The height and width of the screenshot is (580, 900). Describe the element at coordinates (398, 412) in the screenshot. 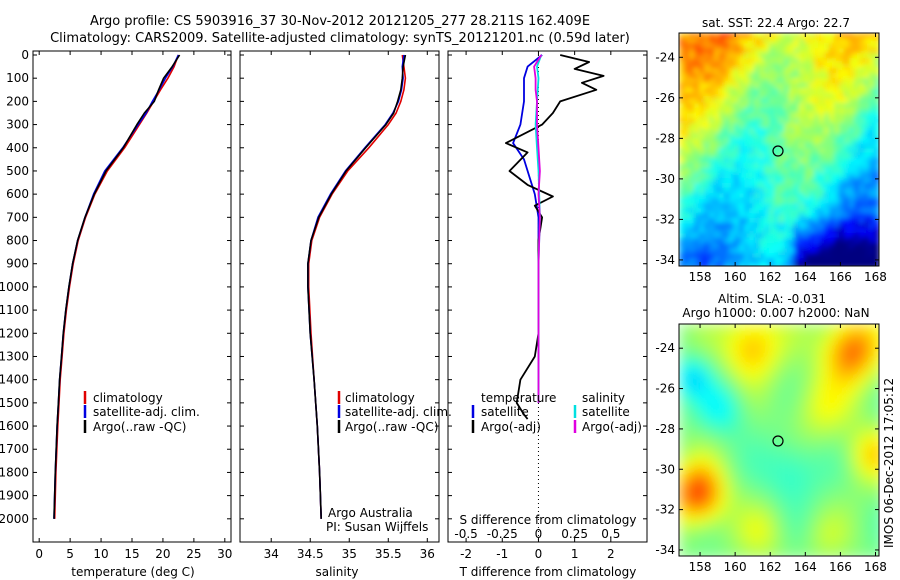

I see `legend-label-satellite-adj: satellite-adj. clim.` at that location.